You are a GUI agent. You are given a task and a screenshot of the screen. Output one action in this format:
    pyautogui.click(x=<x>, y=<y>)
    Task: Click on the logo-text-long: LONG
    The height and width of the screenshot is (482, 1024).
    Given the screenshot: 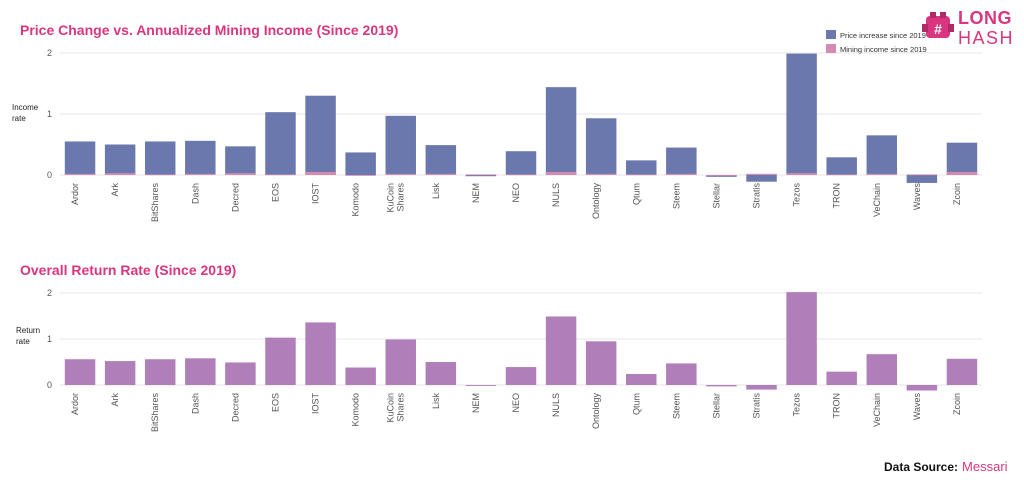 What is the action you would take?
    pyautogui.click(x=985, y=18)
    